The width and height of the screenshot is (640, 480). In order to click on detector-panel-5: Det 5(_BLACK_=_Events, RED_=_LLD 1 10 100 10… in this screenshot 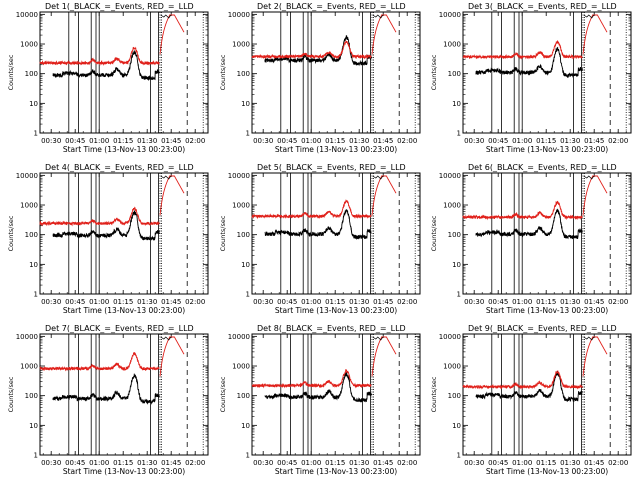, I will do `click(320, 239)`.